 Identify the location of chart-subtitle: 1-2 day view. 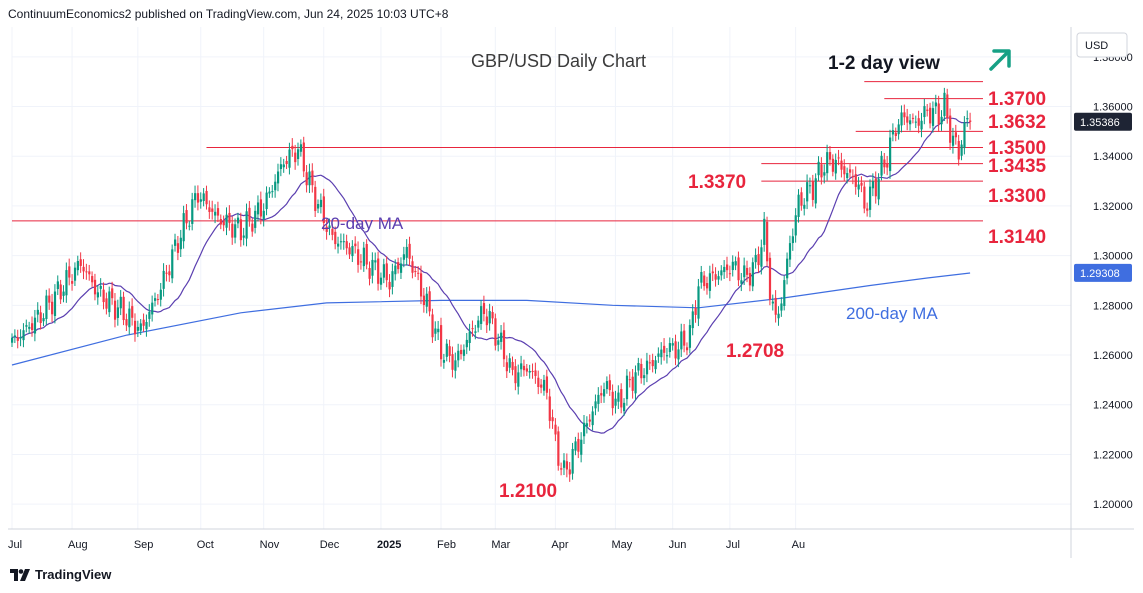
(884, 63).